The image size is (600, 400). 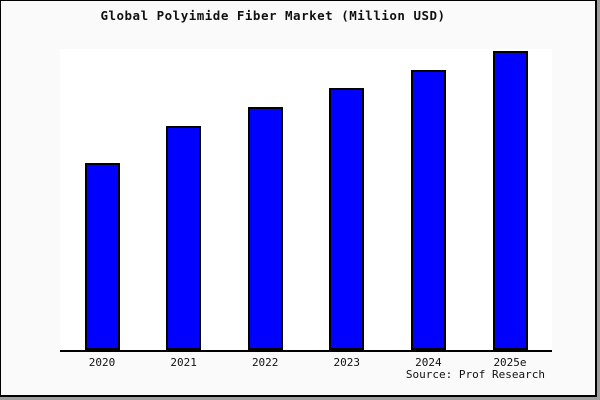 What do you see at coordinates (428, 362) in the screenshot?
I see `x-tick-label-2024: 2024` at bounding box center [428, 362].